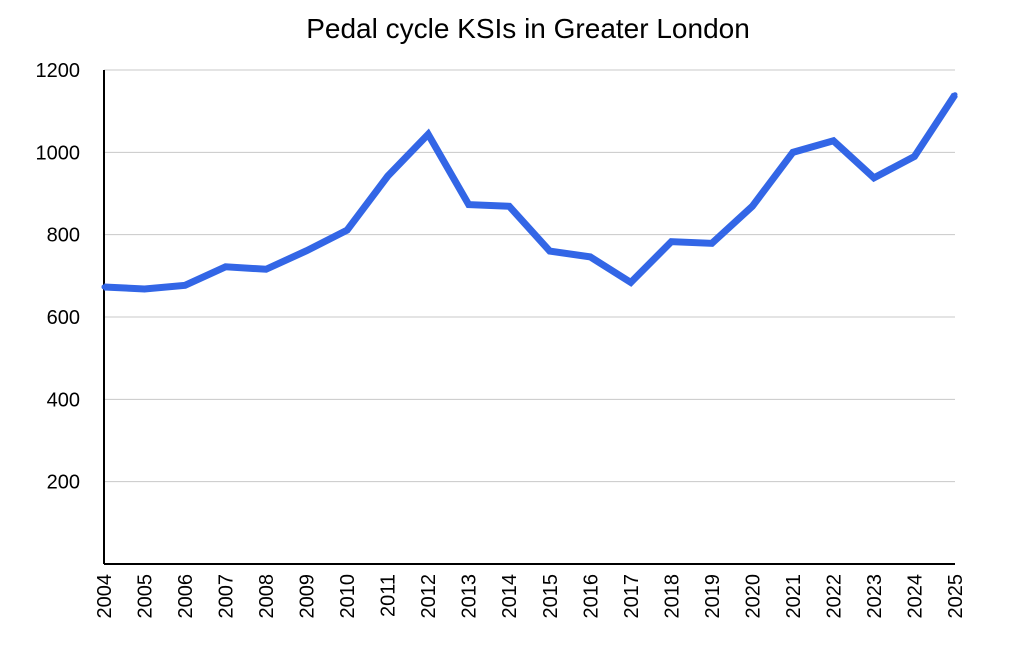 The height and width of the screenshot is (645, 1024). I want to click on data-point-2011, so click(388, 176).